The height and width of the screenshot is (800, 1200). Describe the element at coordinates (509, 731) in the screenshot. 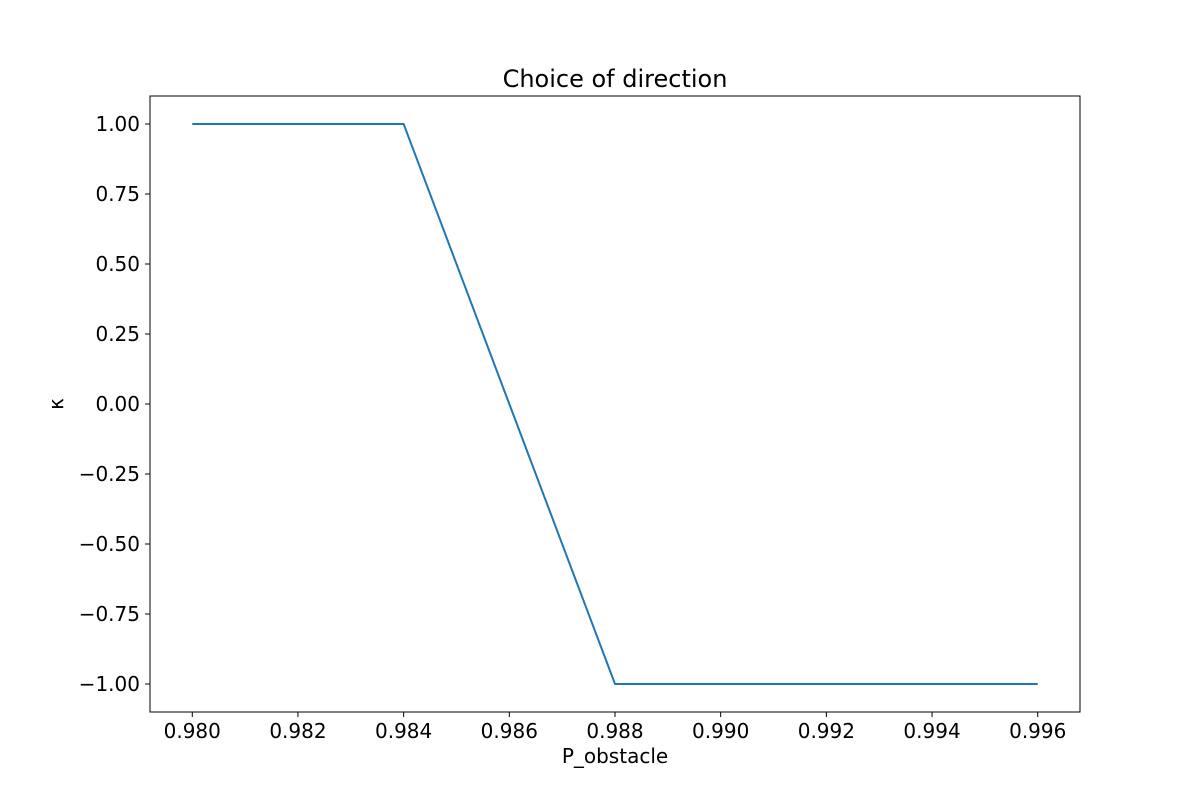

I see `x-tick-label: 0.986` at that location.